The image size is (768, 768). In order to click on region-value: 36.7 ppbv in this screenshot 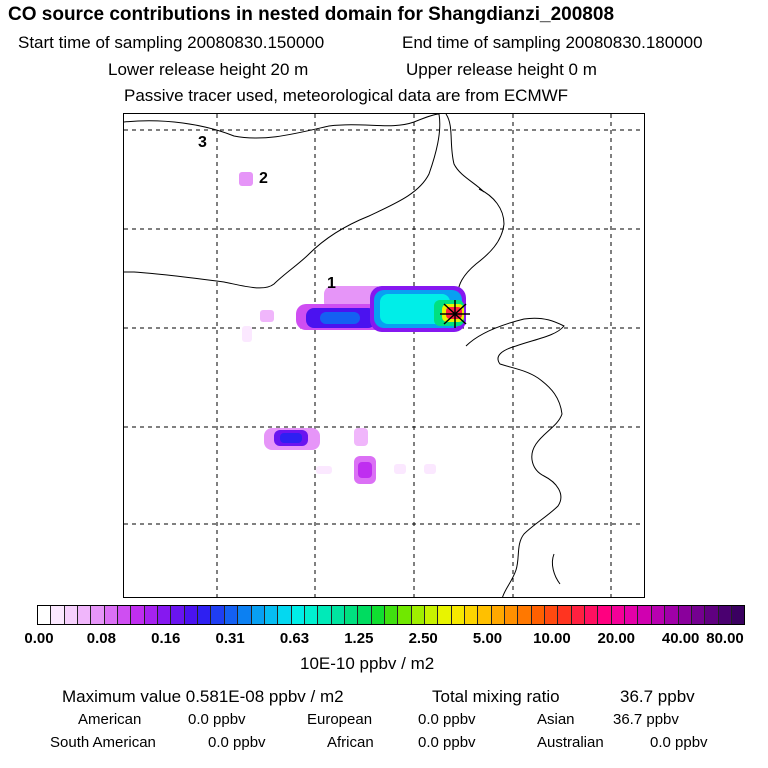, I will do `click(646, 719)`.